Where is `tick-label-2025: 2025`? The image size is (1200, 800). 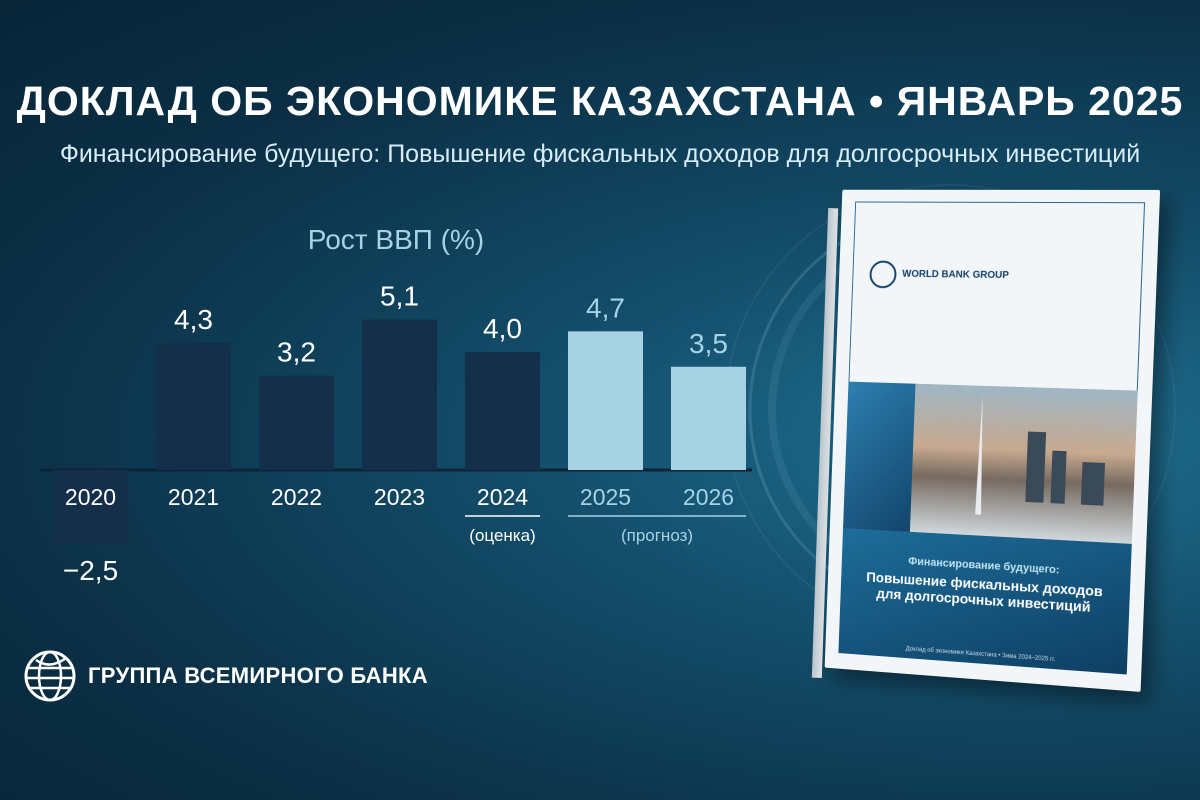
tick-label-2025: 2025 is located at coordinates (605, 497).